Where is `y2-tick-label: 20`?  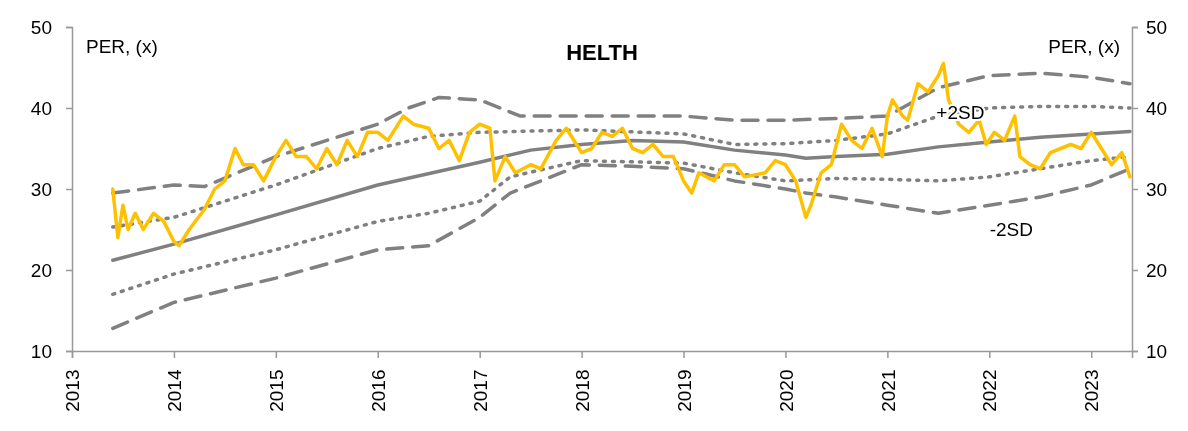
y2-tick-label: 20 is located at coordinates (1157, 270).